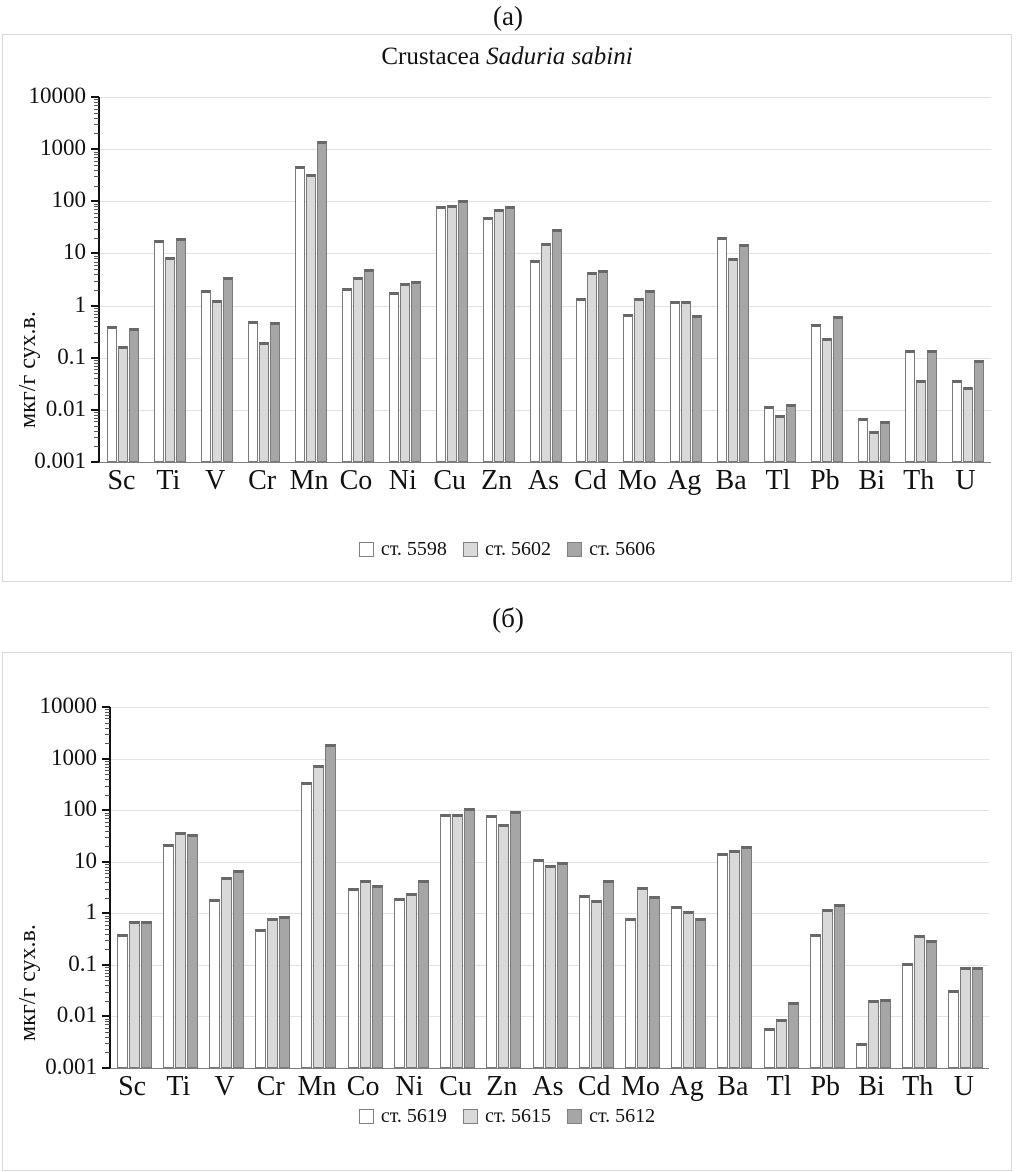  Describe the element at coordinates (837, 389) in the screenshot. I see `bar-Pb-s3` at that location.